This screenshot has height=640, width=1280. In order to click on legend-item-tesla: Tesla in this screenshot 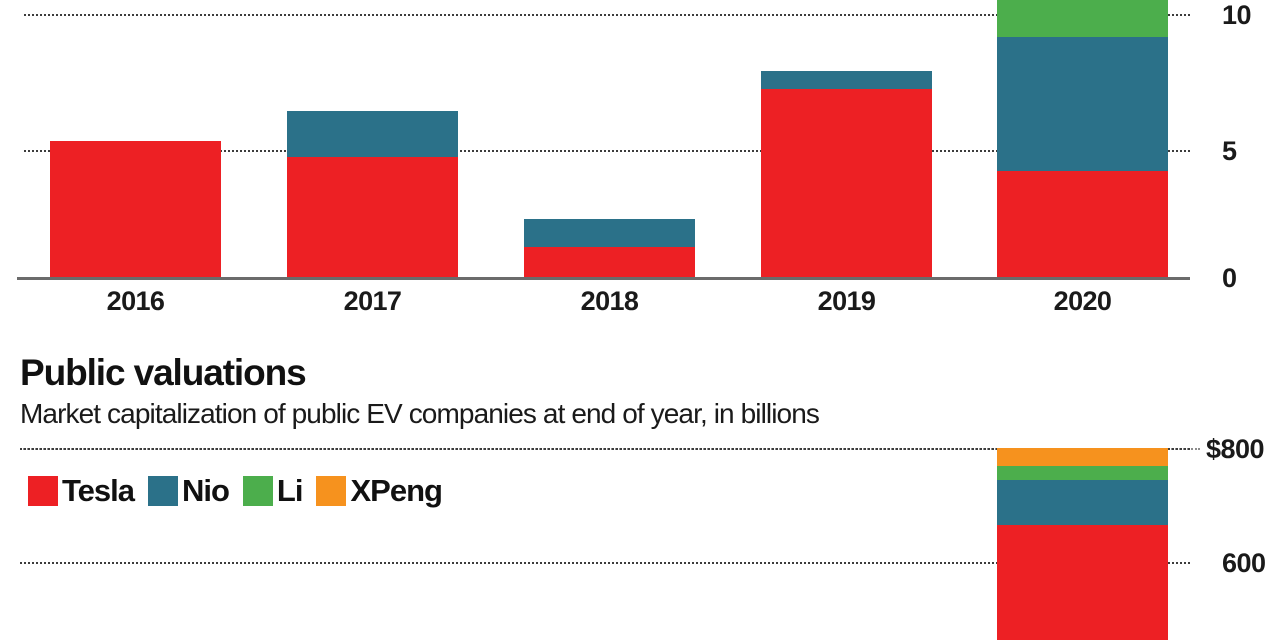, I will do `click(81, 491)`.